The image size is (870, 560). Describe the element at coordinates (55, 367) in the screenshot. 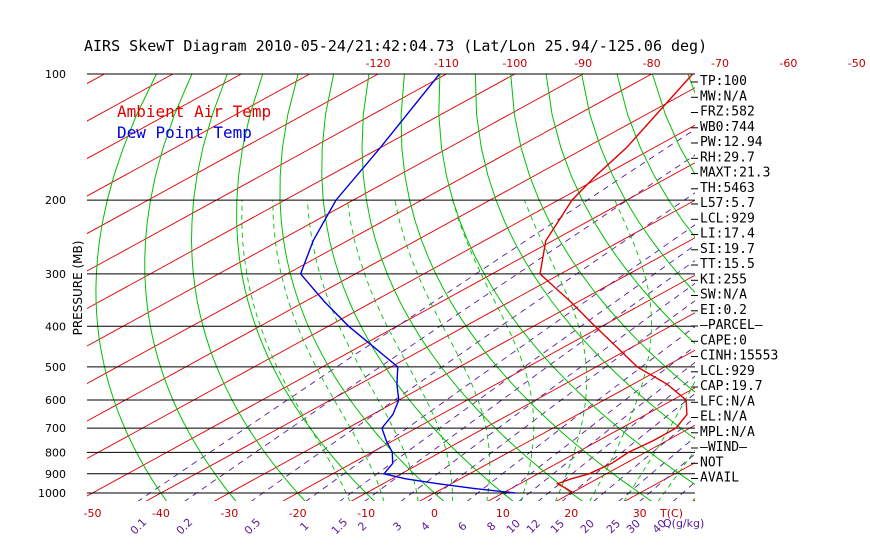

I see `pressure-tick-label: 500` at that location.